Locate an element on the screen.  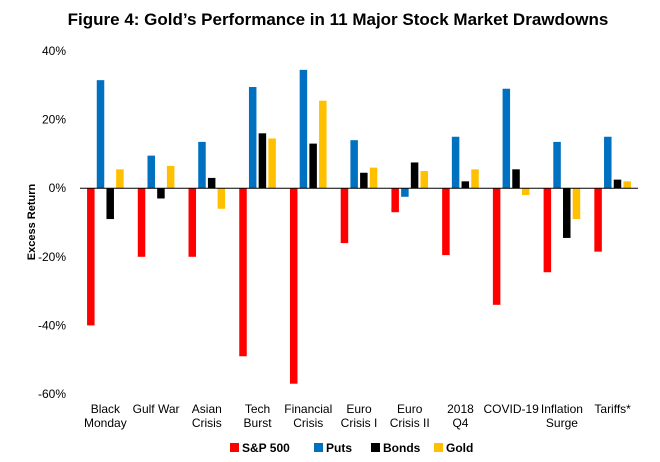
x-category-label: Black Monday is located at coordinates (105, 416).